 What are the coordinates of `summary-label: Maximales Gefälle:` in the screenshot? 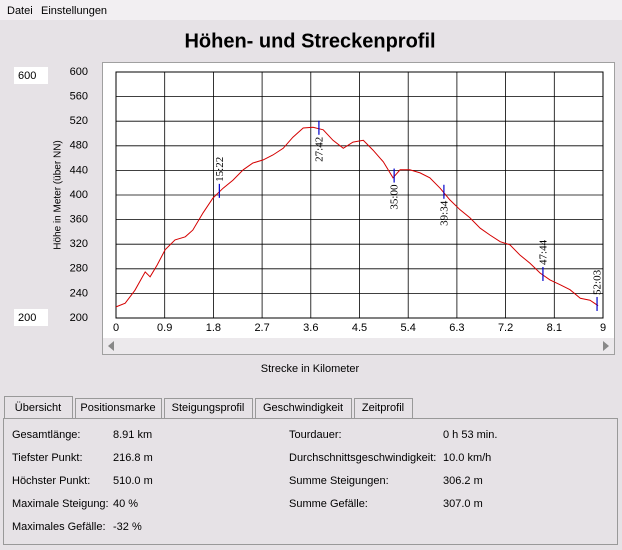 It's located at (59, 527).